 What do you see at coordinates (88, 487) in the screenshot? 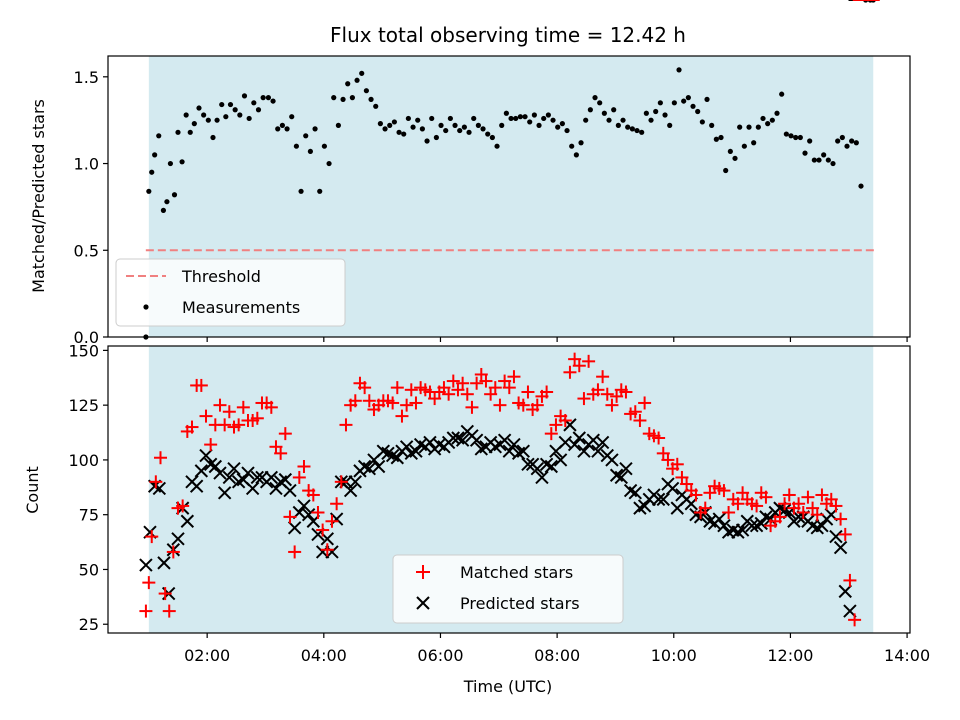
I see `bottom-y-ticks: 25 50 75 100 125 150` at bounding box center [88, 487].